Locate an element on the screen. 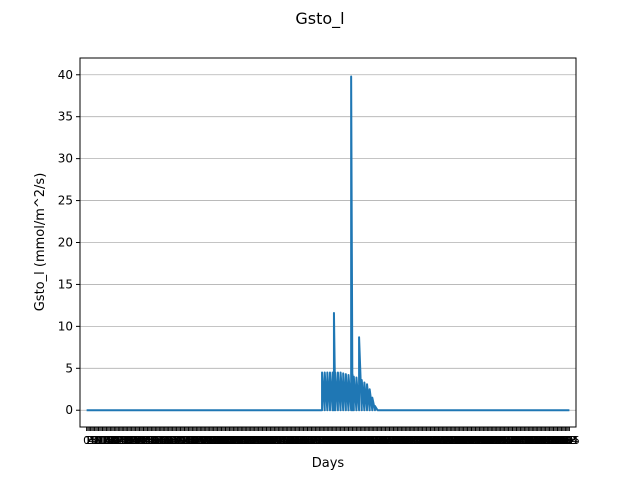  x-tick-label-121: 121 is located at coordinates (246, 440).